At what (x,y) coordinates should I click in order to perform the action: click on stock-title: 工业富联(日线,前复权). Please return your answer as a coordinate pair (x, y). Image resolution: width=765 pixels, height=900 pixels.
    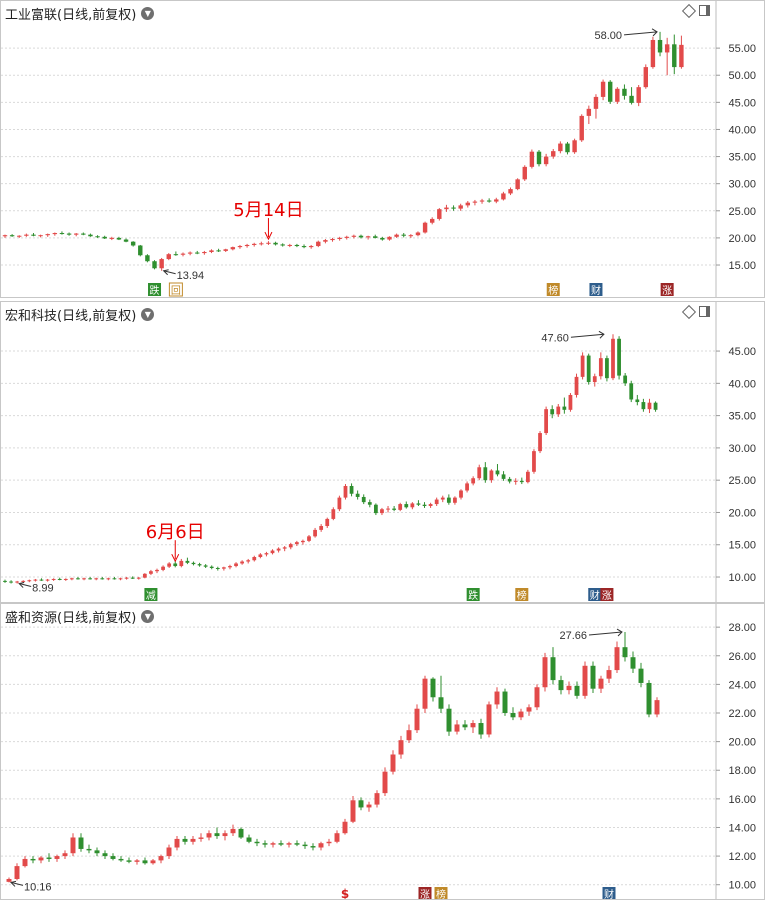
    Looking at the image, I should click on (71, 15).